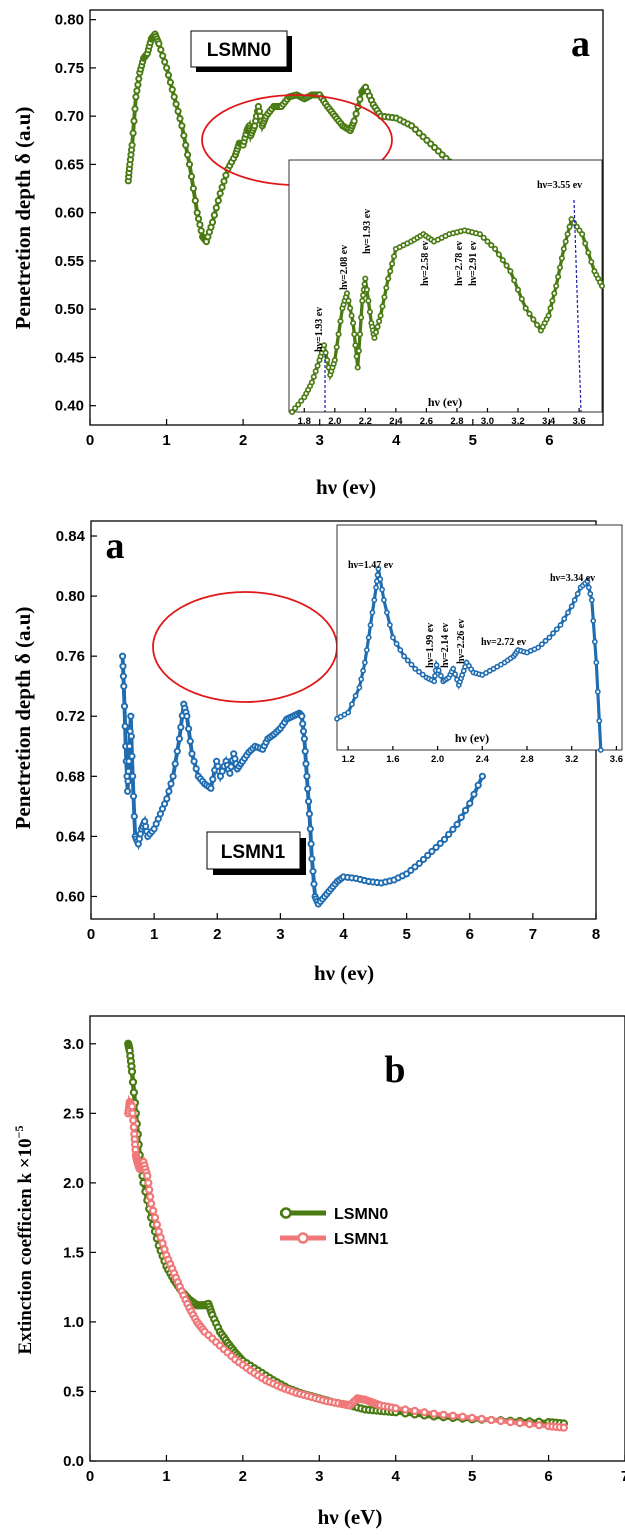  Describe the element at coordinates (479, 637) in the screenshot. I see `inset-frame` at that location.